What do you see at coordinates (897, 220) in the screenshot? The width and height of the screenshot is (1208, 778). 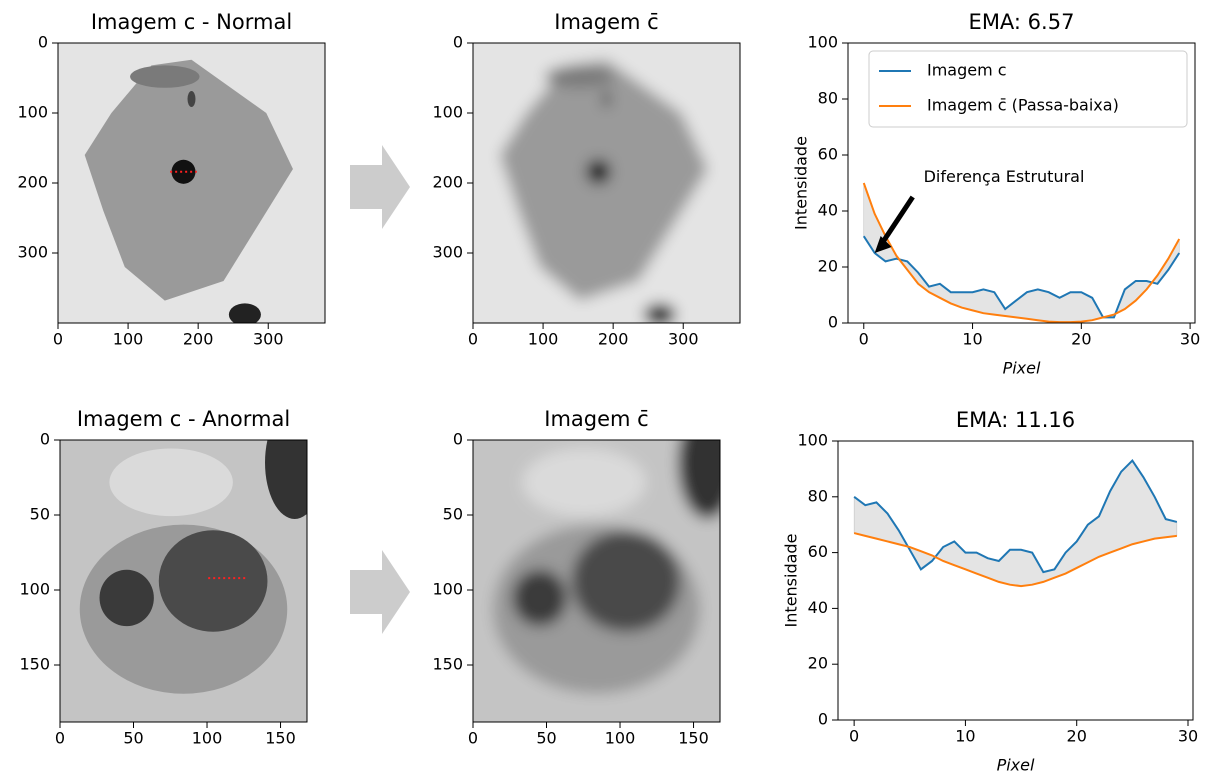 I see `annotation-arrow` at bounding box center [897, 220].